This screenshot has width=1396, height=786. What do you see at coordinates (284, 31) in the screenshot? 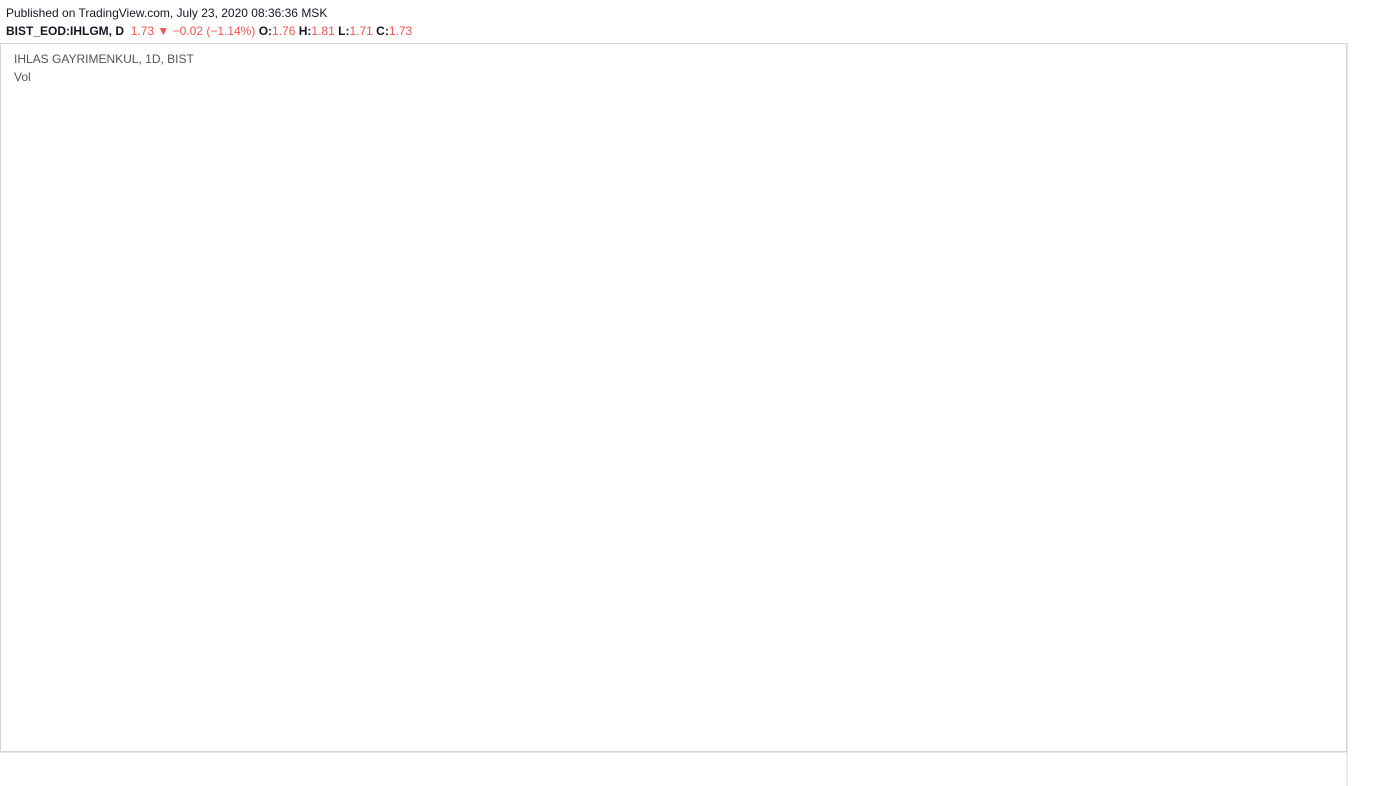
I see `o-value: 1.76` at bounding box center [284, 31].